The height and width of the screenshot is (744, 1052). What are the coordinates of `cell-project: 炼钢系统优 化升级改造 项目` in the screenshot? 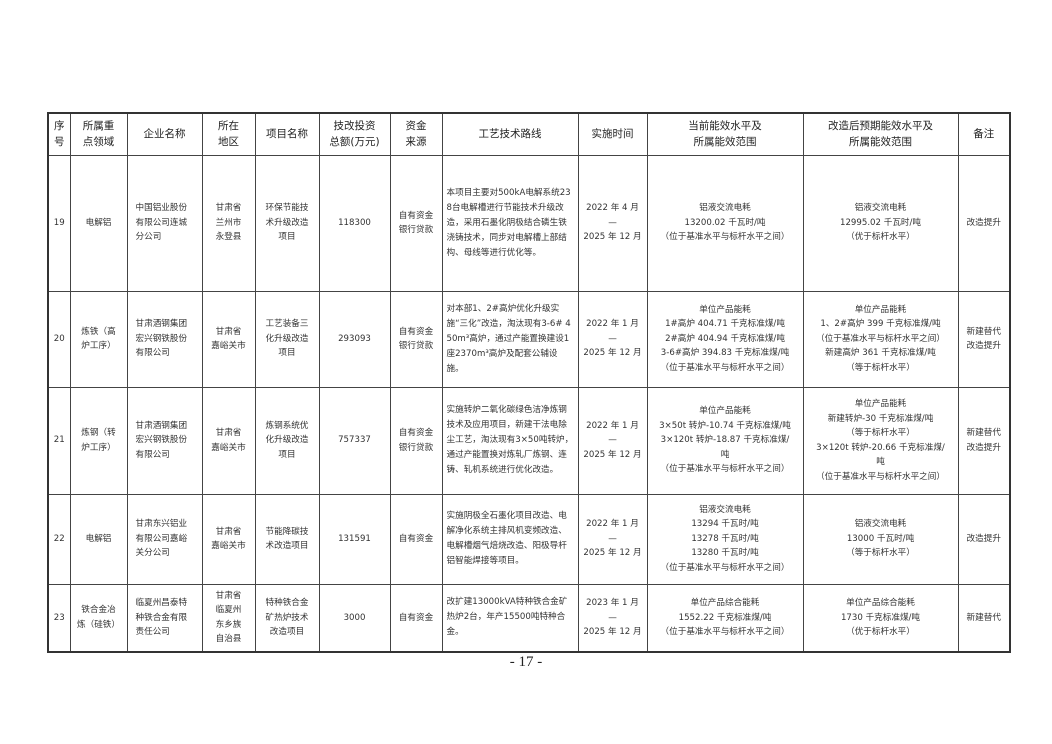 It's located at (287, 440).